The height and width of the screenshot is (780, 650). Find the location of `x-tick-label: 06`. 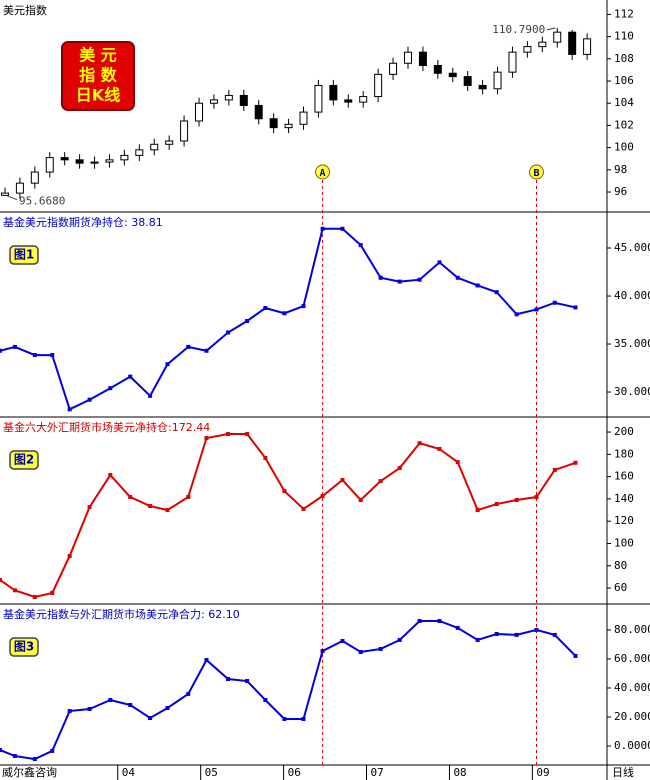

x-tick-label: 06 is located at coordinates (294, 772).